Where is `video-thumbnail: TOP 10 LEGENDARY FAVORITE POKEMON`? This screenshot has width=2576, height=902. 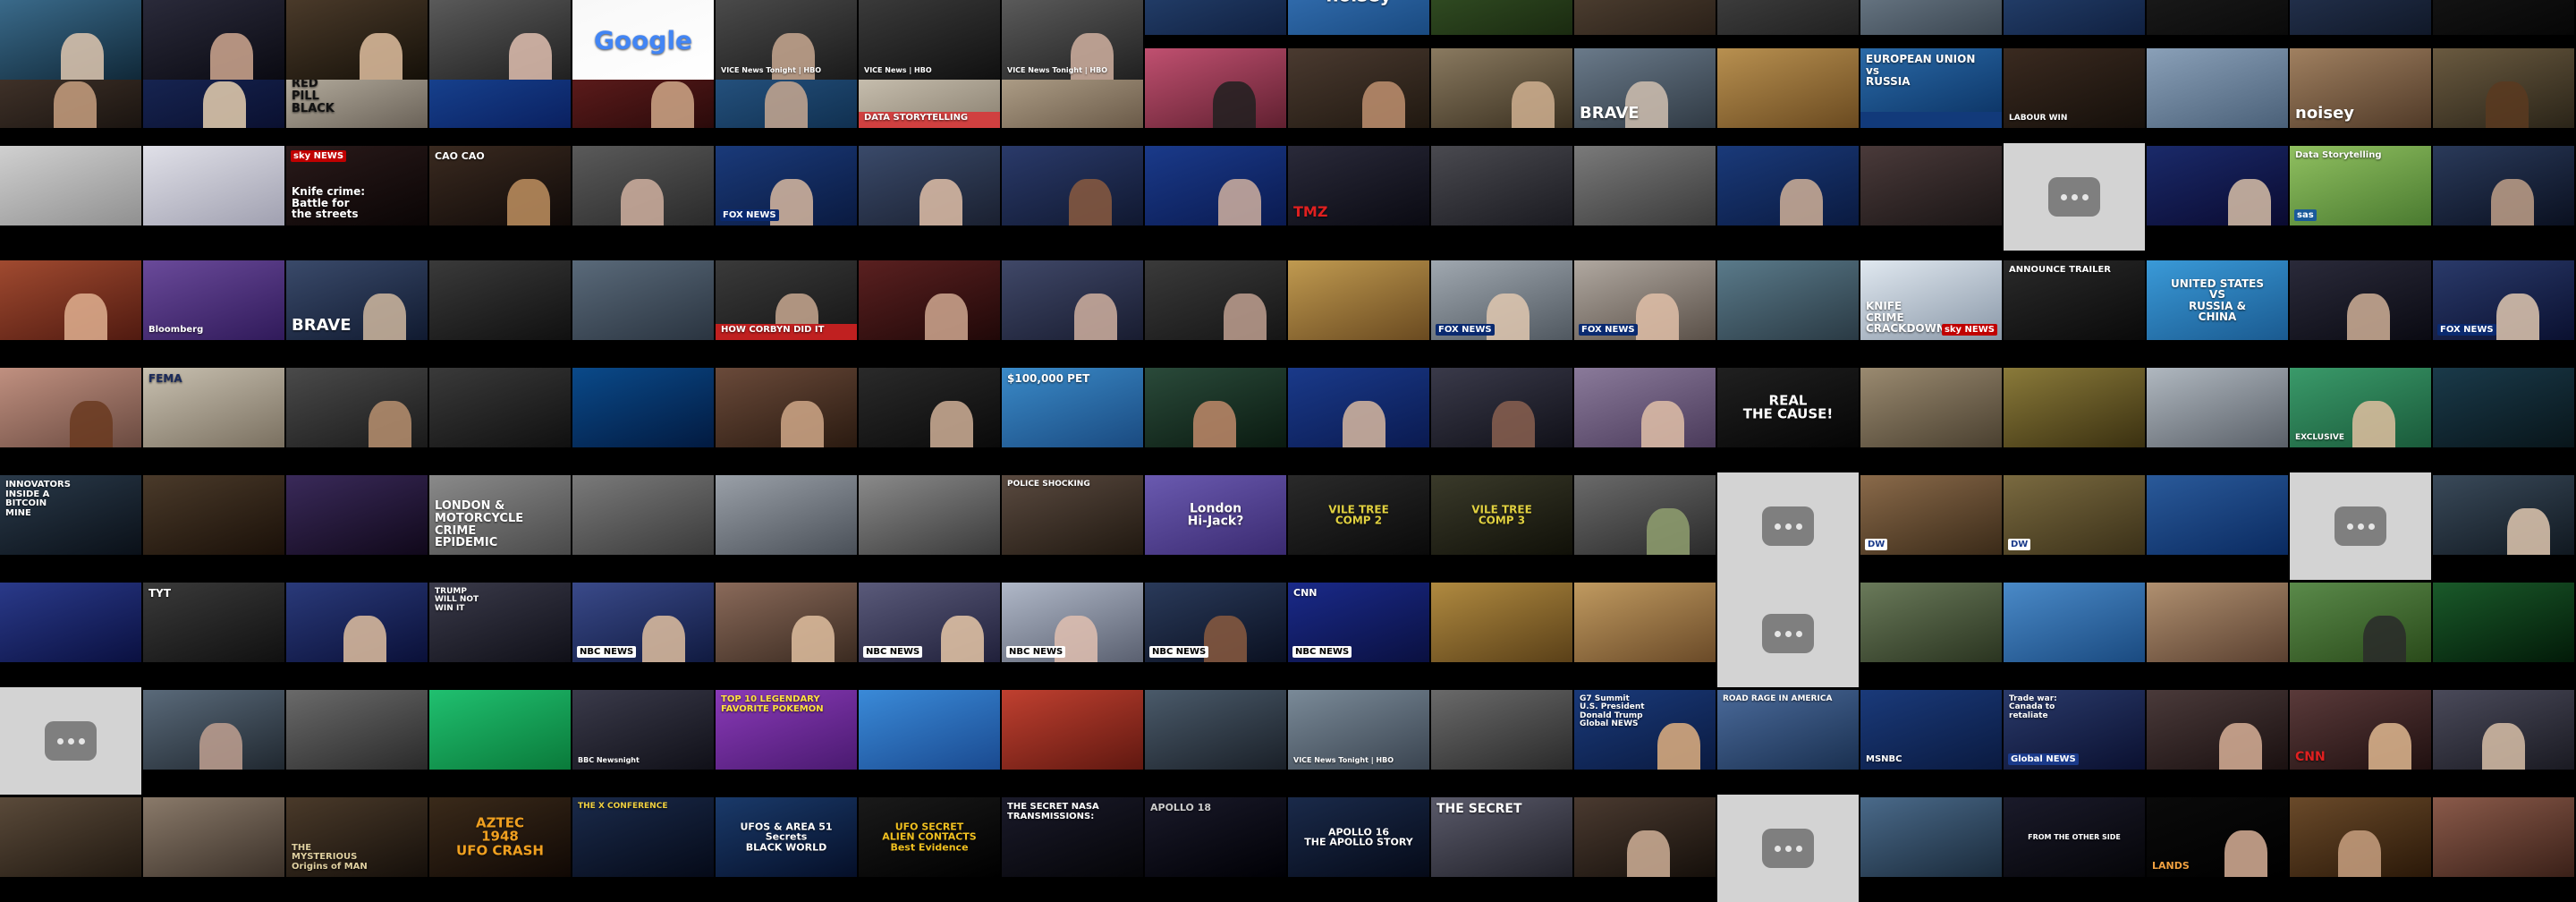 video-thumbnail: TOP 10 LEGENDARY FAVORITE POKEMON is located at coordinates (786, 730).